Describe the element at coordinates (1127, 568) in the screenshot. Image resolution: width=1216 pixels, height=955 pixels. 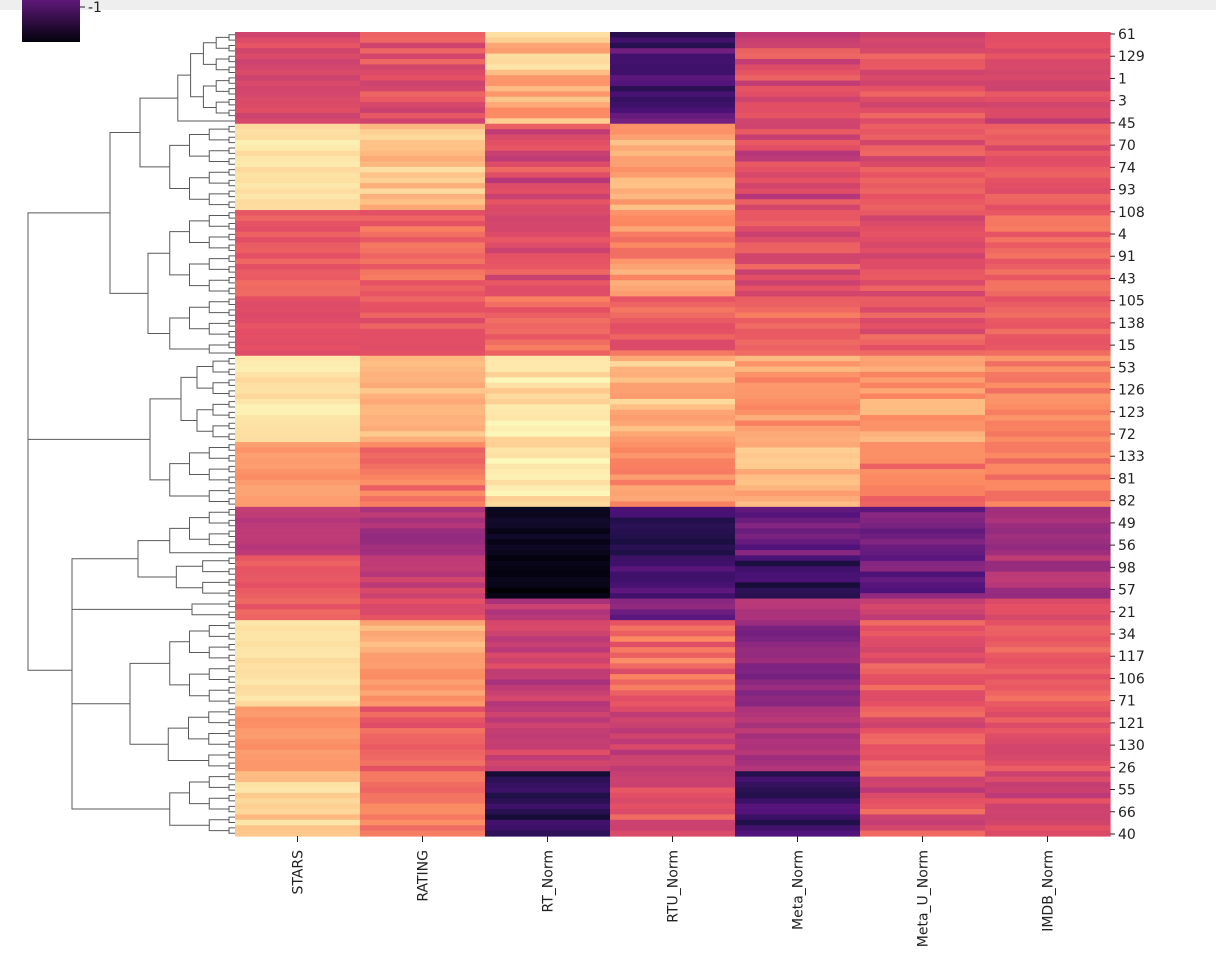
I see `row-tick-label: 98` at that location.